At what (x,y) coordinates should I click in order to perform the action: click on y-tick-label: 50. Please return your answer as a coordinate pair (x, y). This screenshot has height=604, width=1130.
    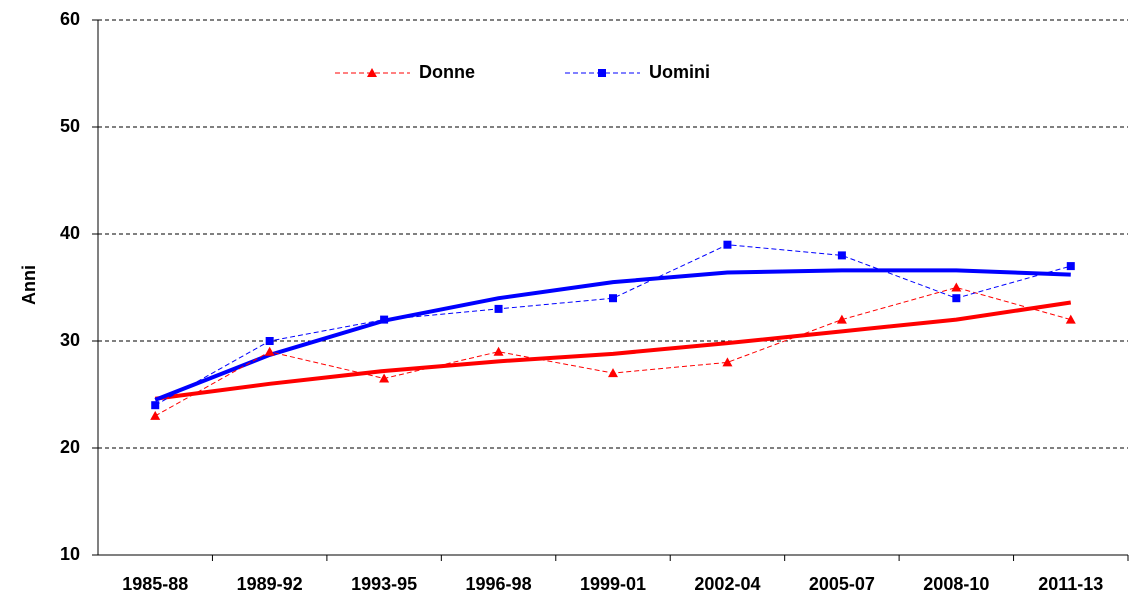
    Looking at the image, I should click on (70, 126).